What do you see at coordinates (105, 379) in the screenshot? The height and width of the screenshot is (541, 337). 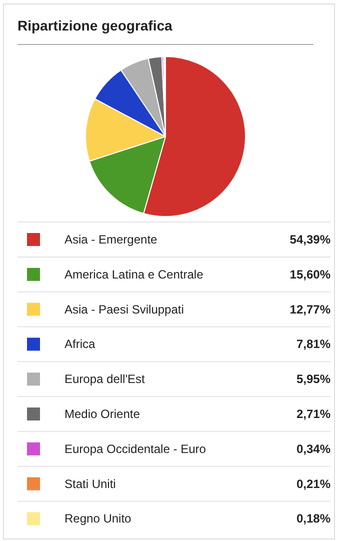 I see `legend-label: Europa dell'Est` at bounding box center [105, 379].